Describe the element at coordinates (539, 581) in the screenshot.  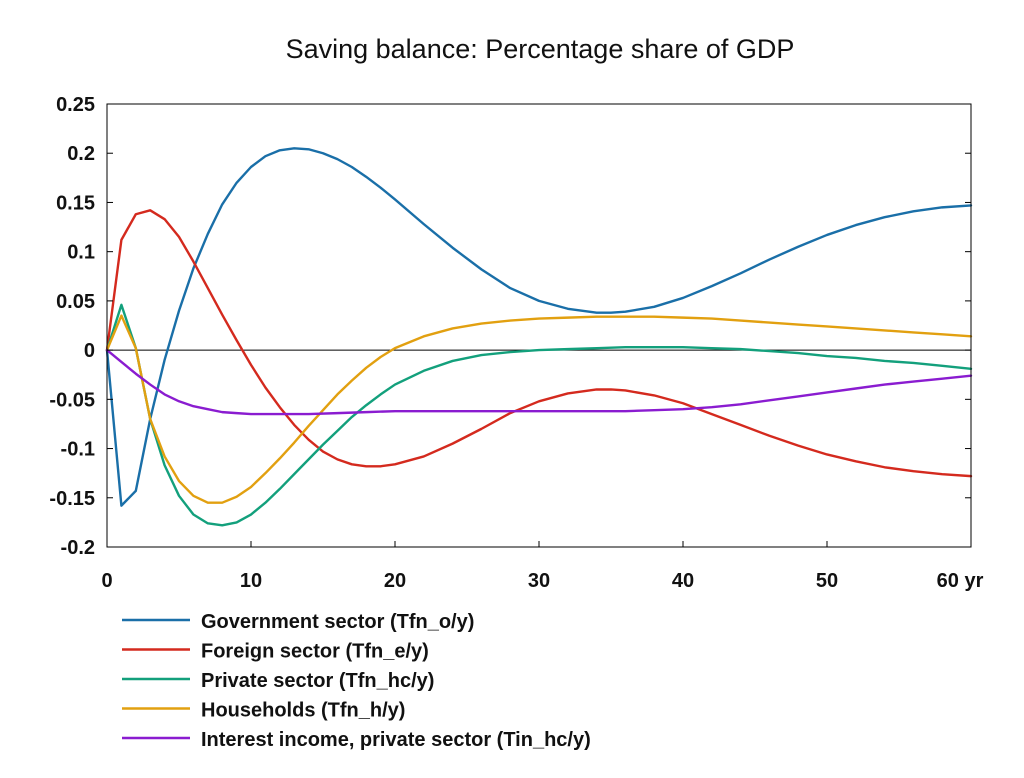
I see `x-tick-label: 30` at that location.